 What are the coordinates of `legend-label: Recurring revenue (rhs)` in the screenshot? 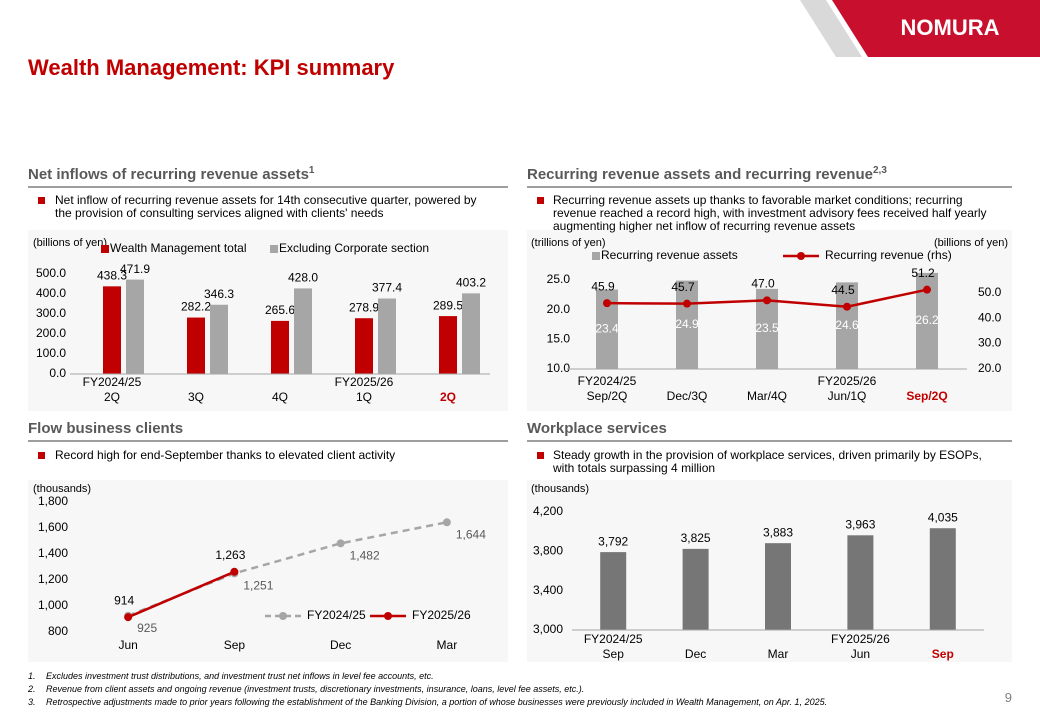 It's located at (888, 255).